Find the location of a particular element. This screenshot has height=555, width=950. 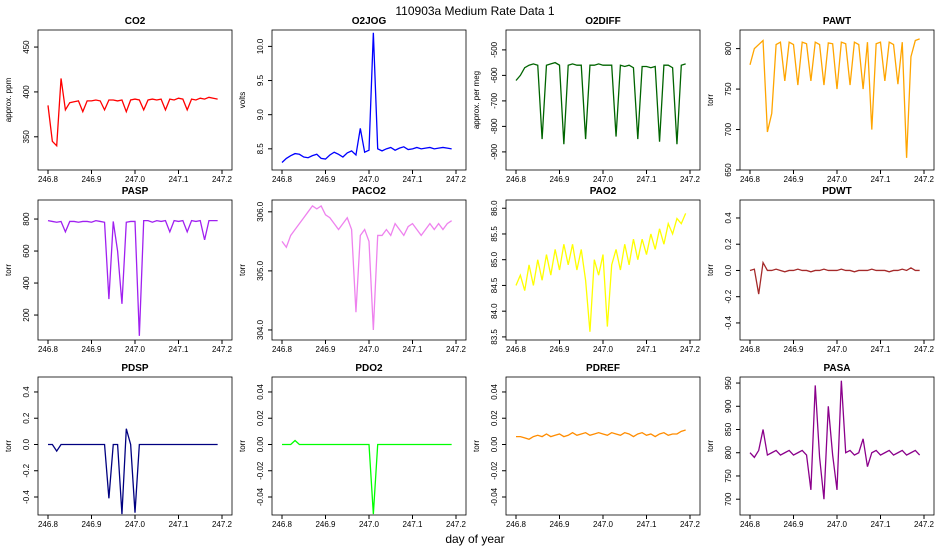

figure-title: 110903a Medium Rate Data 1 is located at coordinates (475, 11).